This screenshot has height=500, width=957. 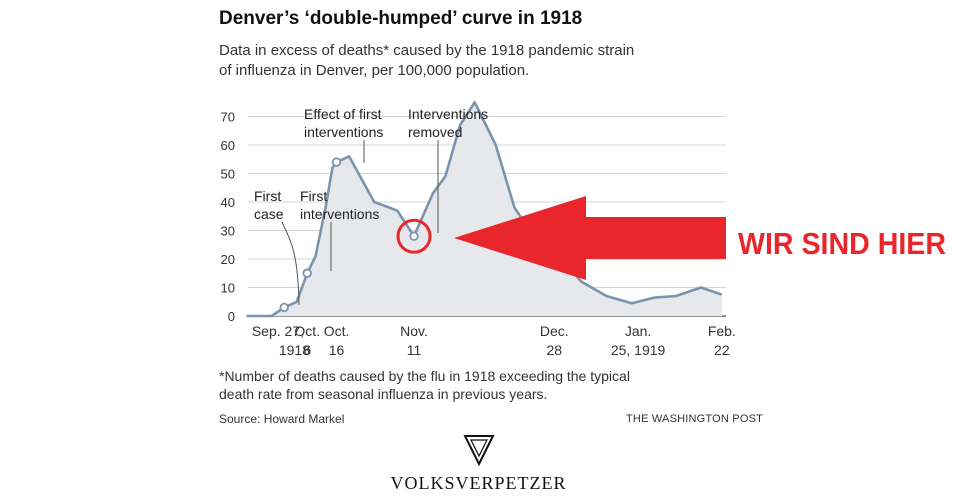 What do you see at coordinates (638, 350) in the screenshot?
I see `x-tick-label: 25, 1919` at bounding box center [638, 350].